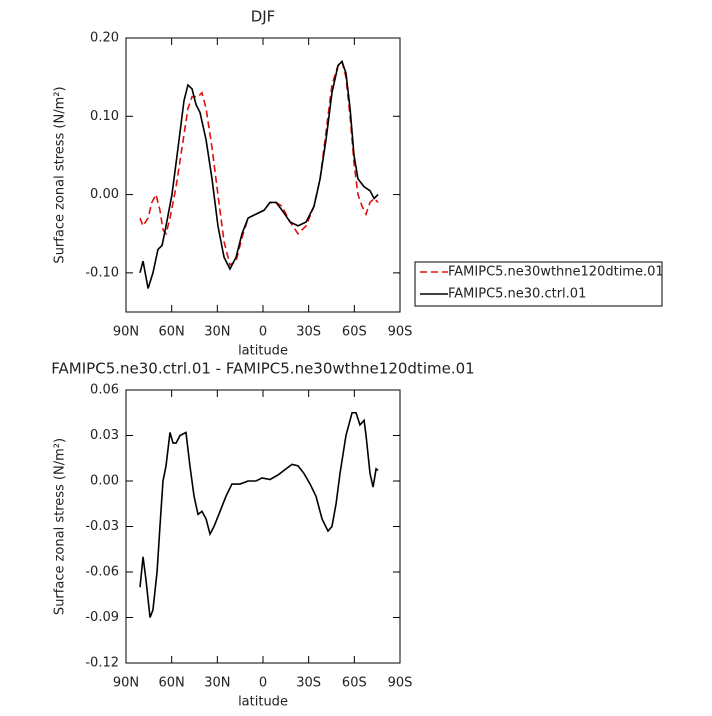  I want to click on y-tick-label: 0.20, so click(104, 38).